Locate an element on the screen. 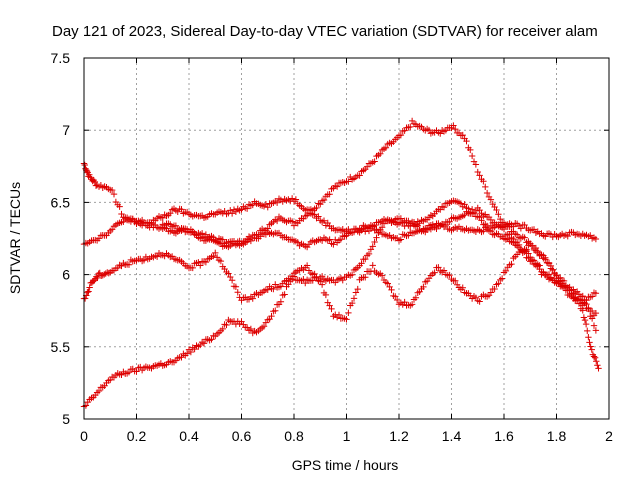 The height and width of the screenshot is (480, 640). x-axis-label: GPS time / hours is located at coordinates (345, 465).